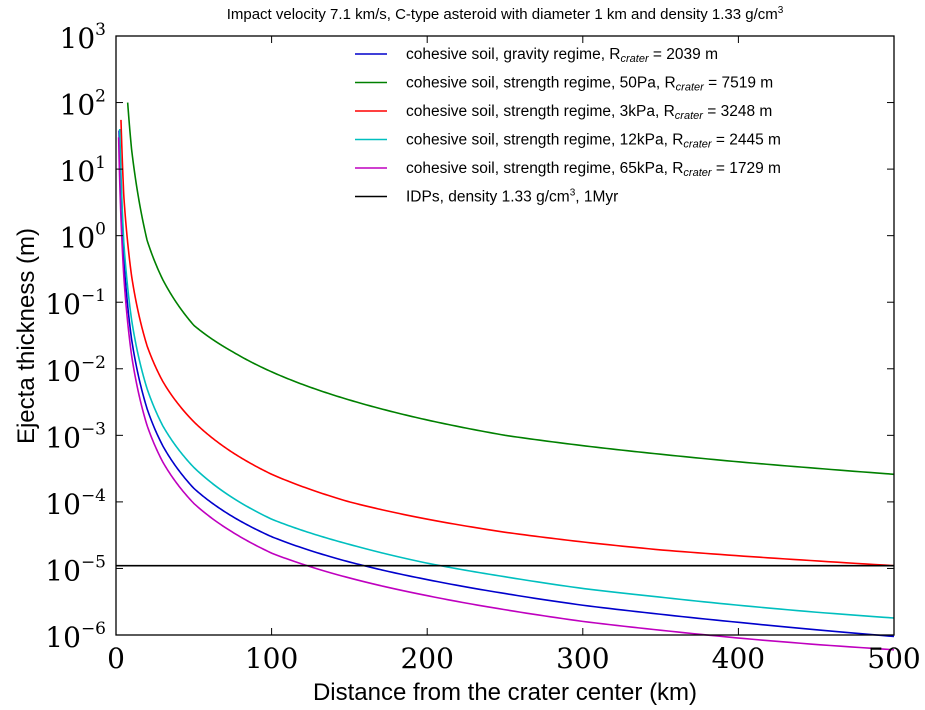 The height and width of the screenshot is (710, 925). What do you see at coordinates (582, 658) in the screenshot?
I see `x-tick-label: 300` at bounding box center [582, 658].